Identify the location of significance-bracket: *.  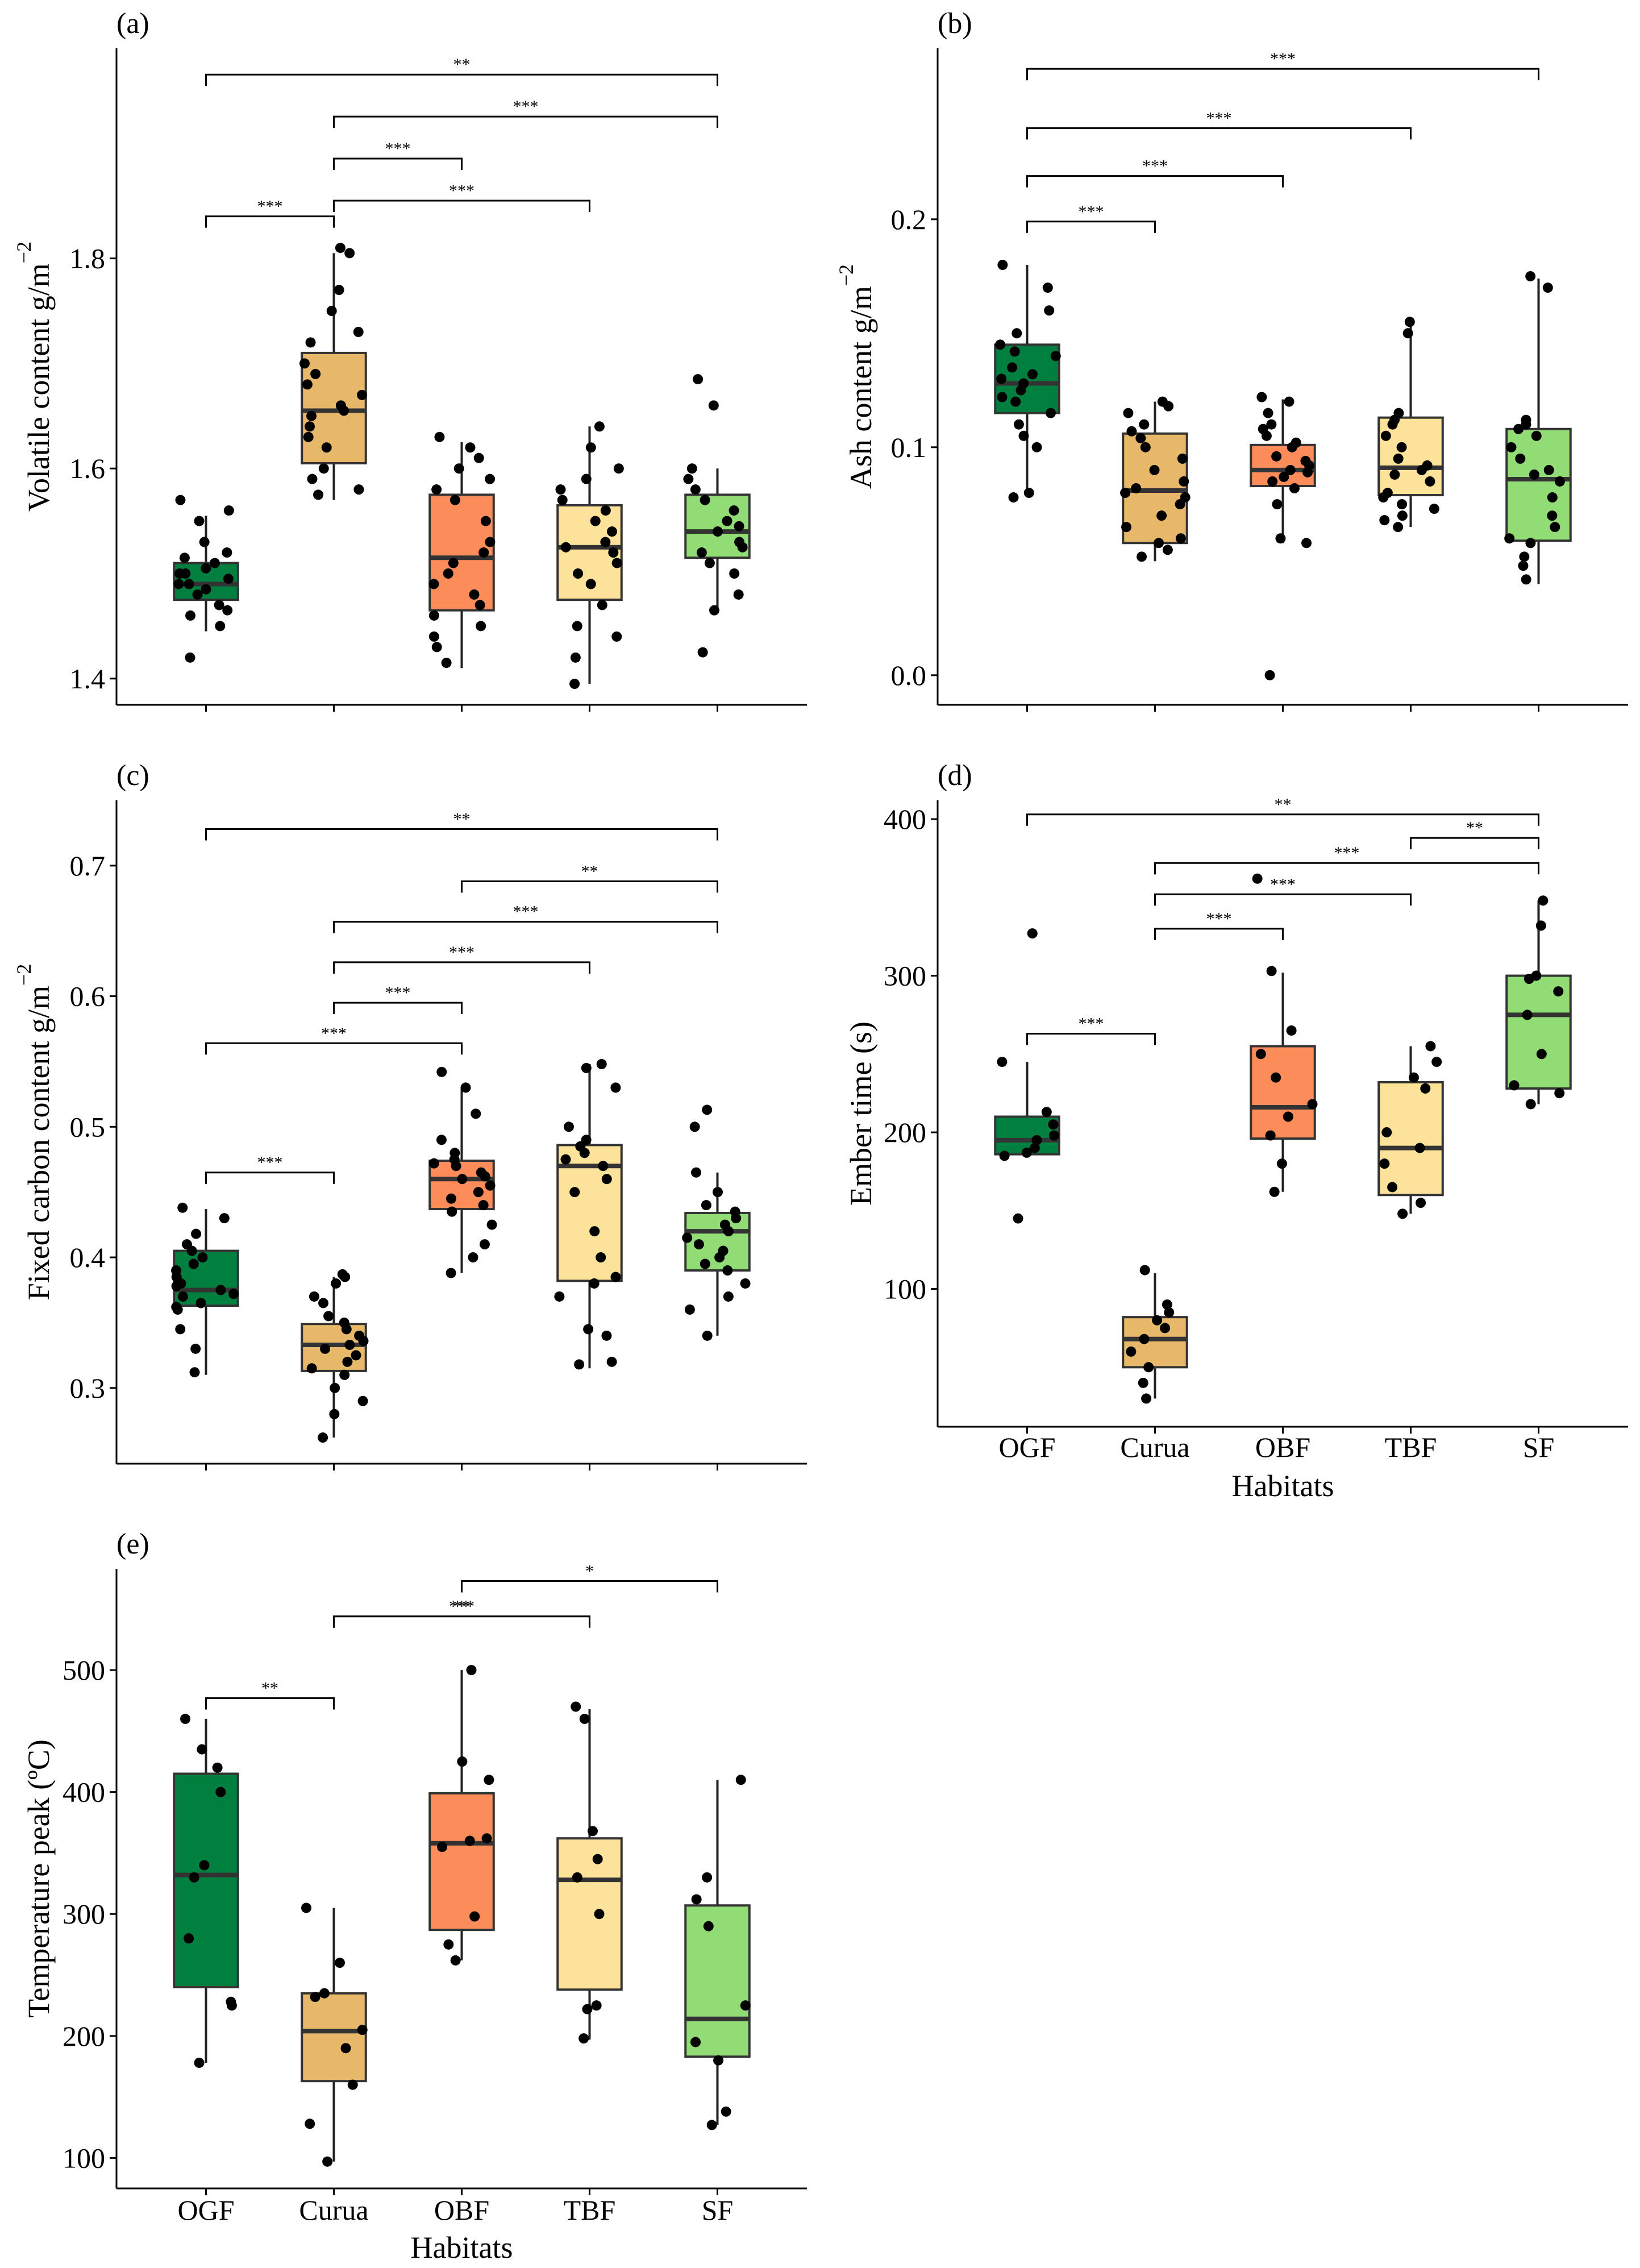
(589, 1577).